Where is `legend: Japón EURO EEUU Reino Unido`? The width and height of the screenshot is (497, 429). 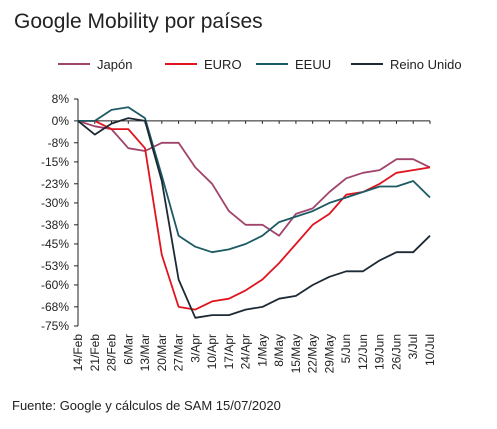 legend: Japón EURO EEUU Reino Unido is located at coordinates (260, 64).